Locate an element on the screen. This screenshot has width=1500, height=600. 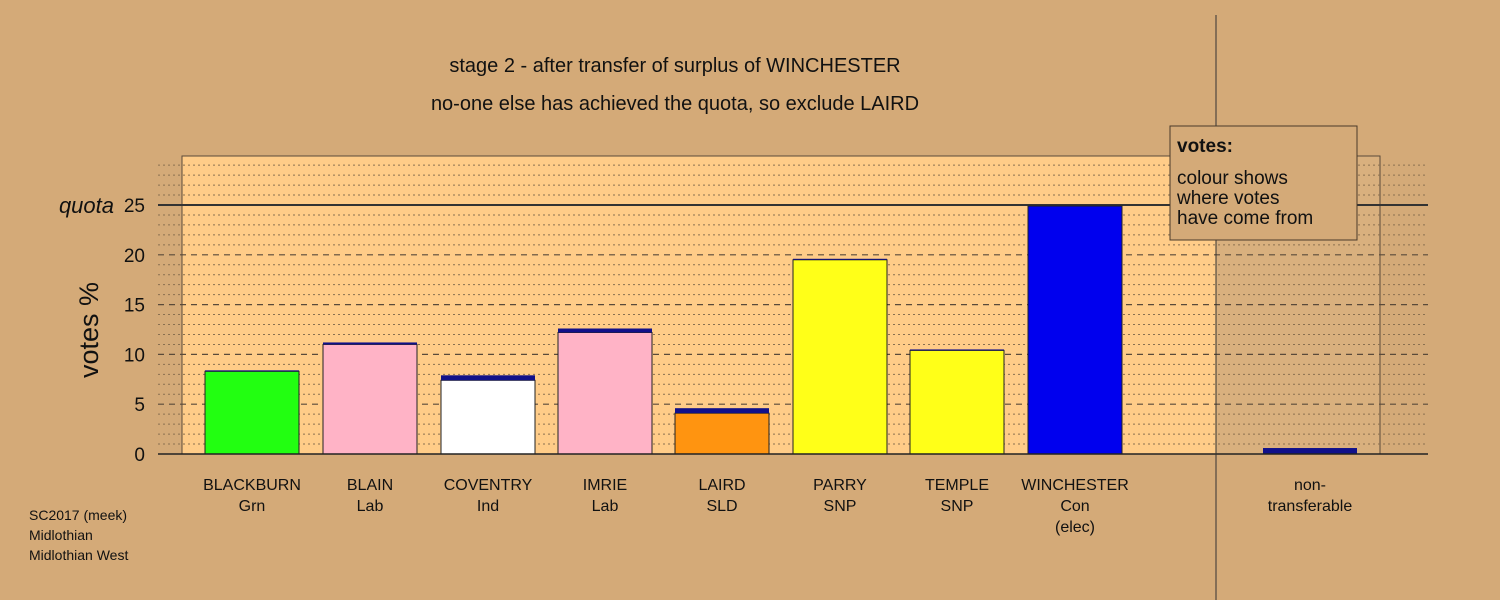
category-party: SLD is located at coordinates (721, 506).